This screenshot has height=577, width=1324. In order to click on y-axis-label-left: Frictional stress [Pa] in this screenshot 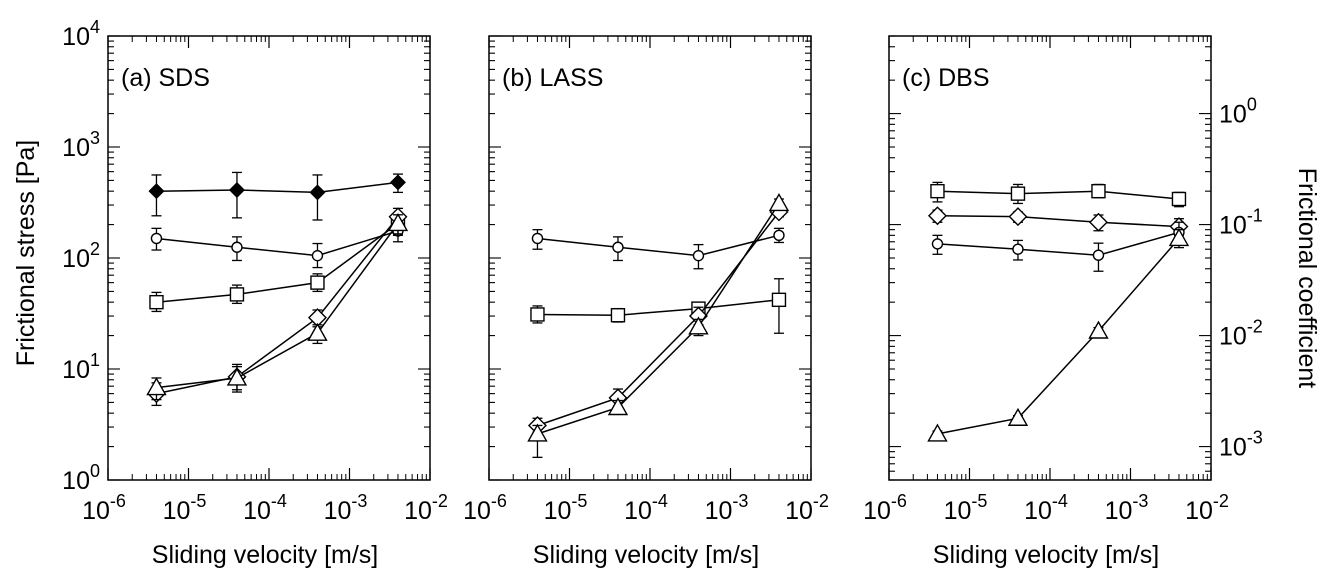, I will do `click(26, 253)`.